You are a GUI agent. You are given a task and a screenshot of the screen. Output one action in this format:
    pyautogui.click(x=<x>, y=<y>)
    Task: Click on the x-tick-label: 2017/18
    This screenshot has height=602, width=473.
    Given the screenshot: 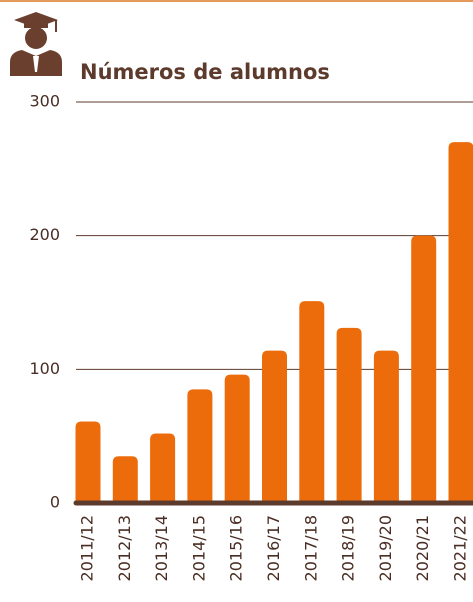 What is the action you would take?
    pyautogui.click(x=310, y=548)
    